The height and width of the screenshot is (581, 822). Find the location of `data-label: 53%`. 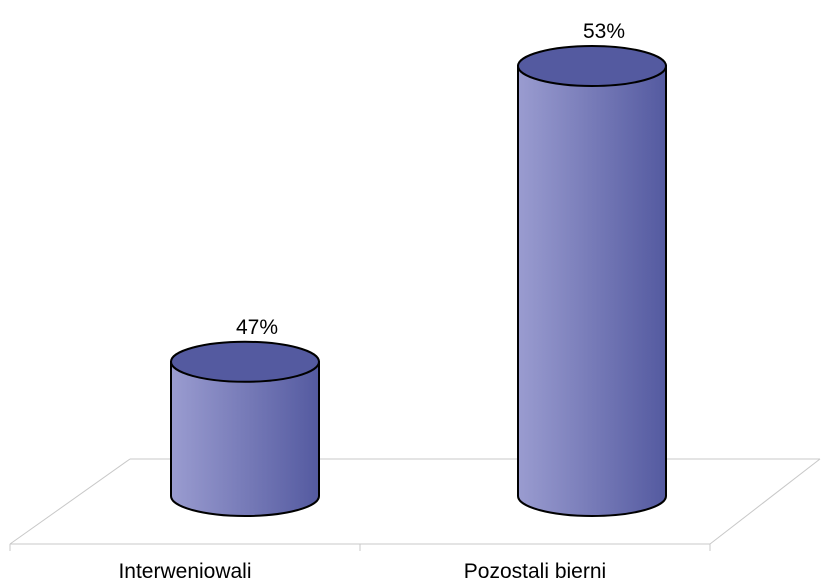

data-label: 53% is located at coordinates (604, 31).